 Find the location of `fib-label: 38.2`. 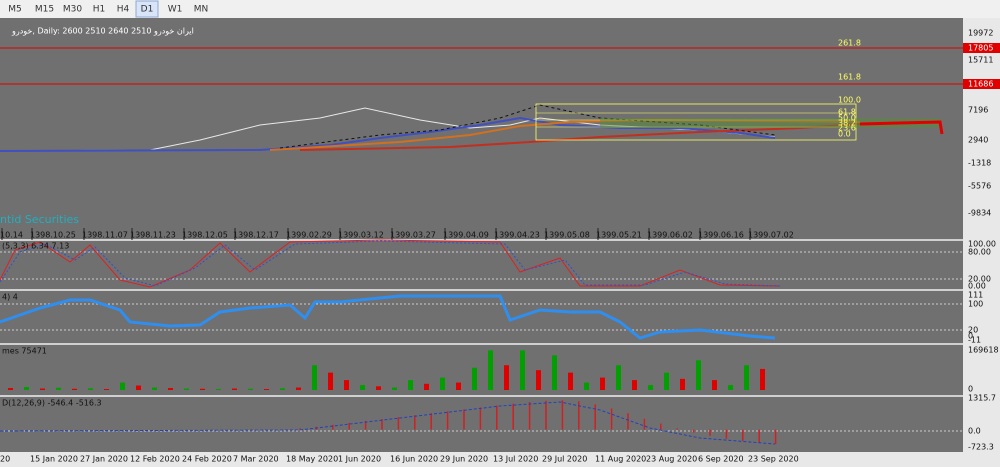

fib-label: 38.2 is located at coordinates (847, 123).